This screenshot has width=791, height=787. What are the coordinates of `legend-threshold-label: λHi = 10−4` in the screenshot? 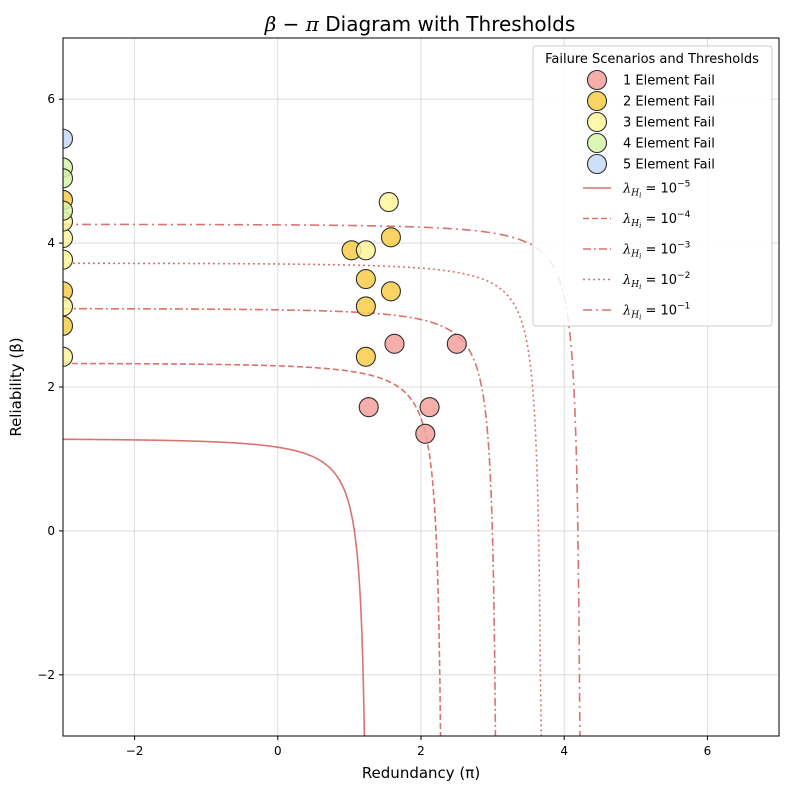 It's located at (656, 220).